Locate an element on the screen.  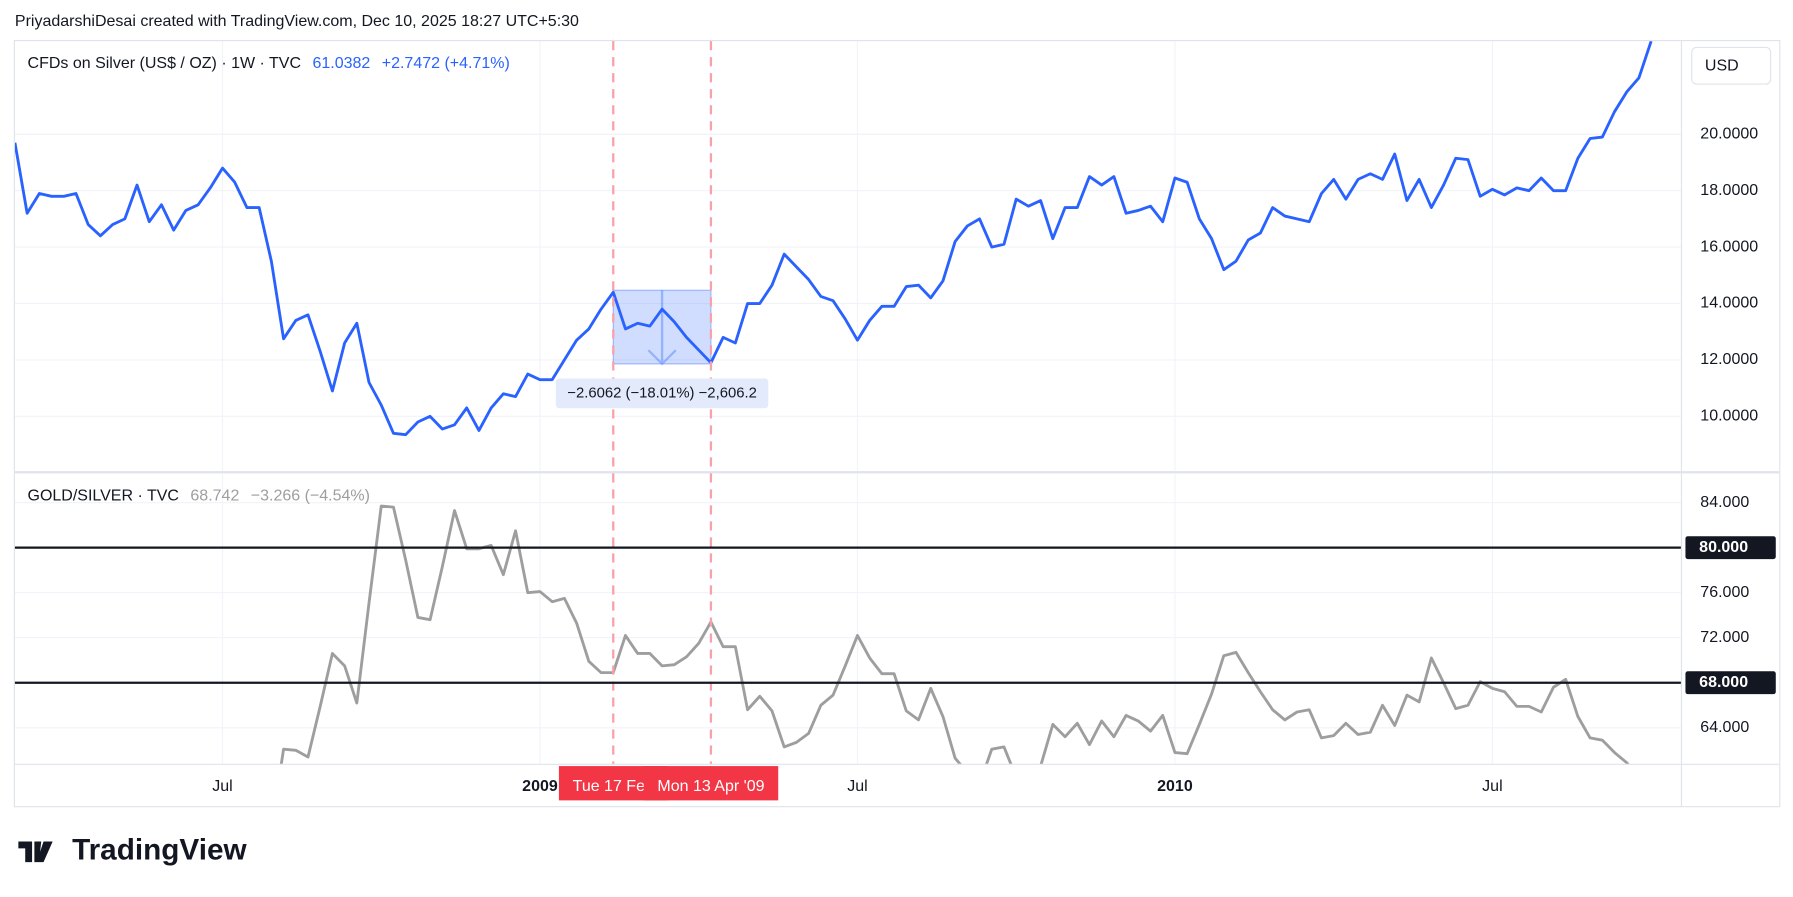
legend-last: 68.742 is located at coordinates (214, 495).